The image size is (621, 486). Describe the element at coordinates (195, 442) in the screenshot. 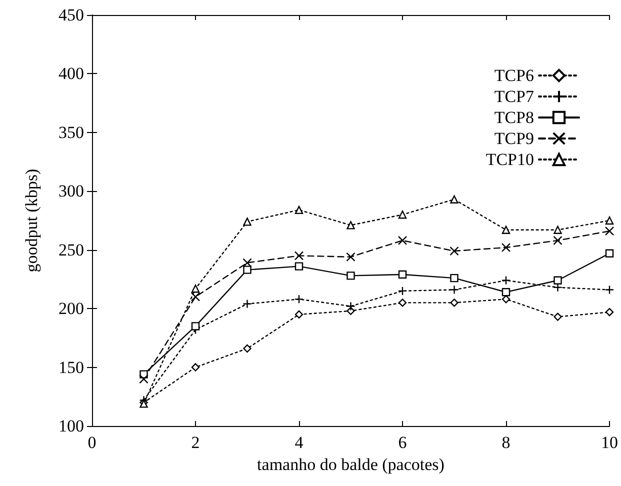

I see `x-tick-label: 2` at that location.